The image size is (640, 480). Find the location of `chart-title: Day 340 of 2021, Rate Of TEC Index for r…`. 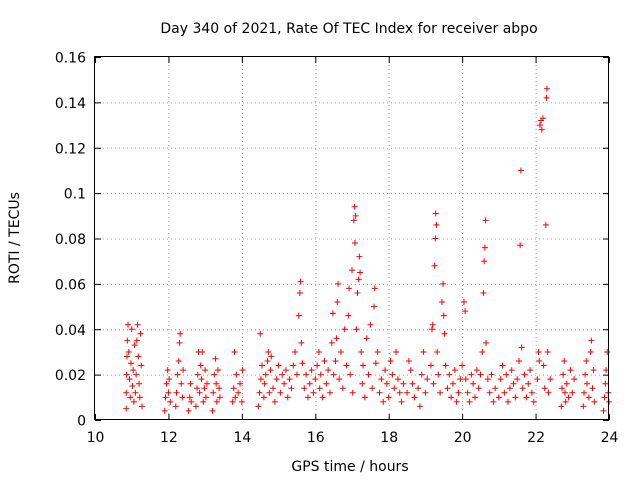

chart-title: Day 340 of 2021, Rate Of TEC Index for r… is located at coordinates (348, 29).